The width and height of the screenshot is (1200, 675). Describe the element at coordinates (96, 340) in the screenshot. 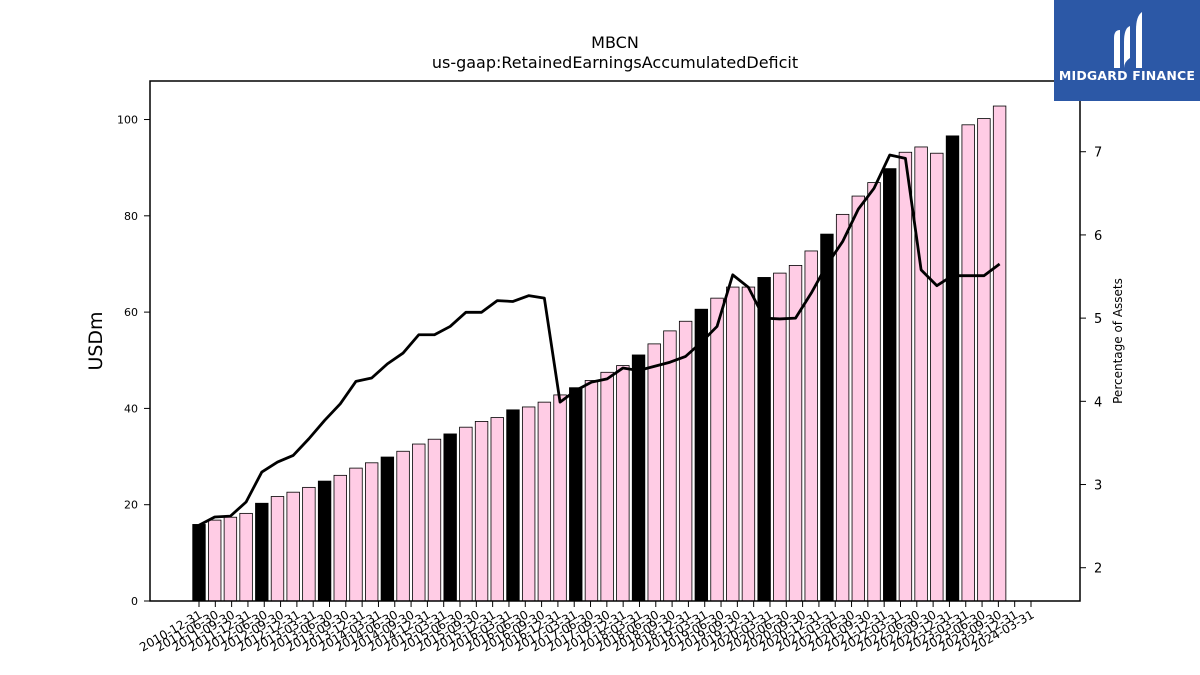

I see `y-axis-label: USDm` at that location.